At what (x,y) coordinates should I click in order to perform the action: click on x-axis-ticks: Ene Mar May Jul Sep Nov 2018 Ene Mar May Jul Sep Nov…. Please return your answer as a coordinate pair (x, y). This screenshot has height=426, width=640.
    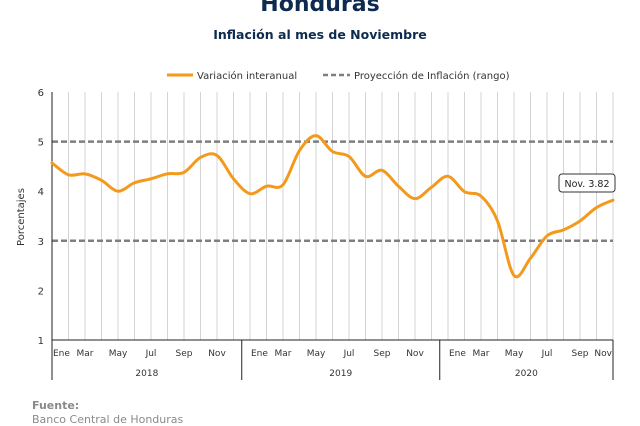
    Looking at the image, I should click on (333, 364).